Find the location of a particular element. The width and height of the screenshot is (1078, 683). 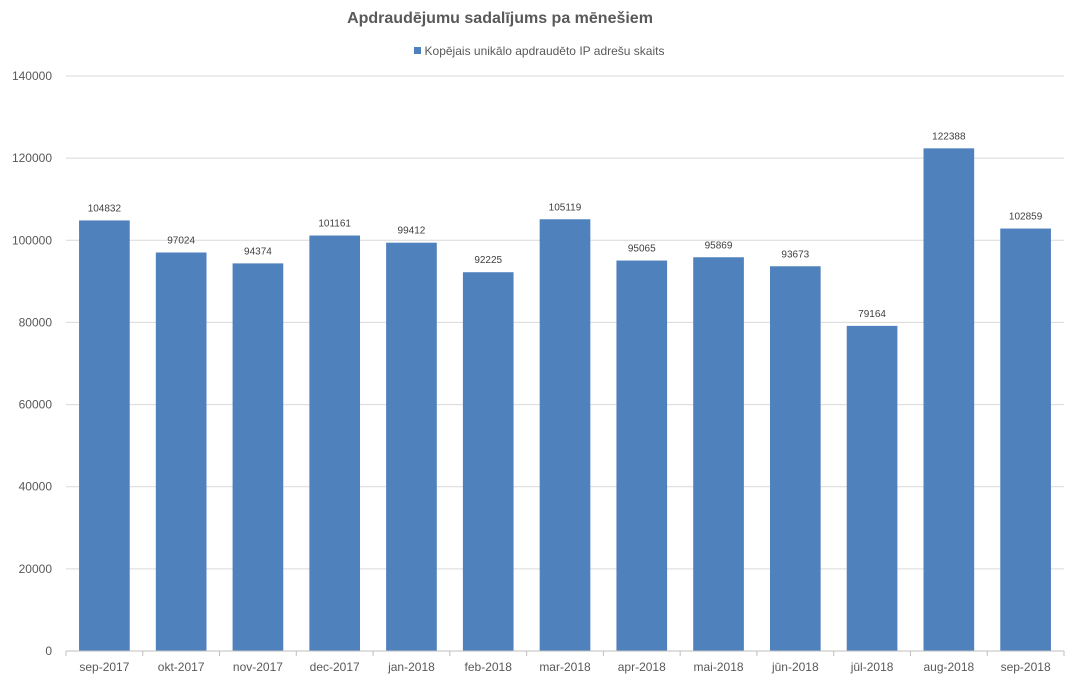

data-label: 92225 is located at coordinates (488, 260).